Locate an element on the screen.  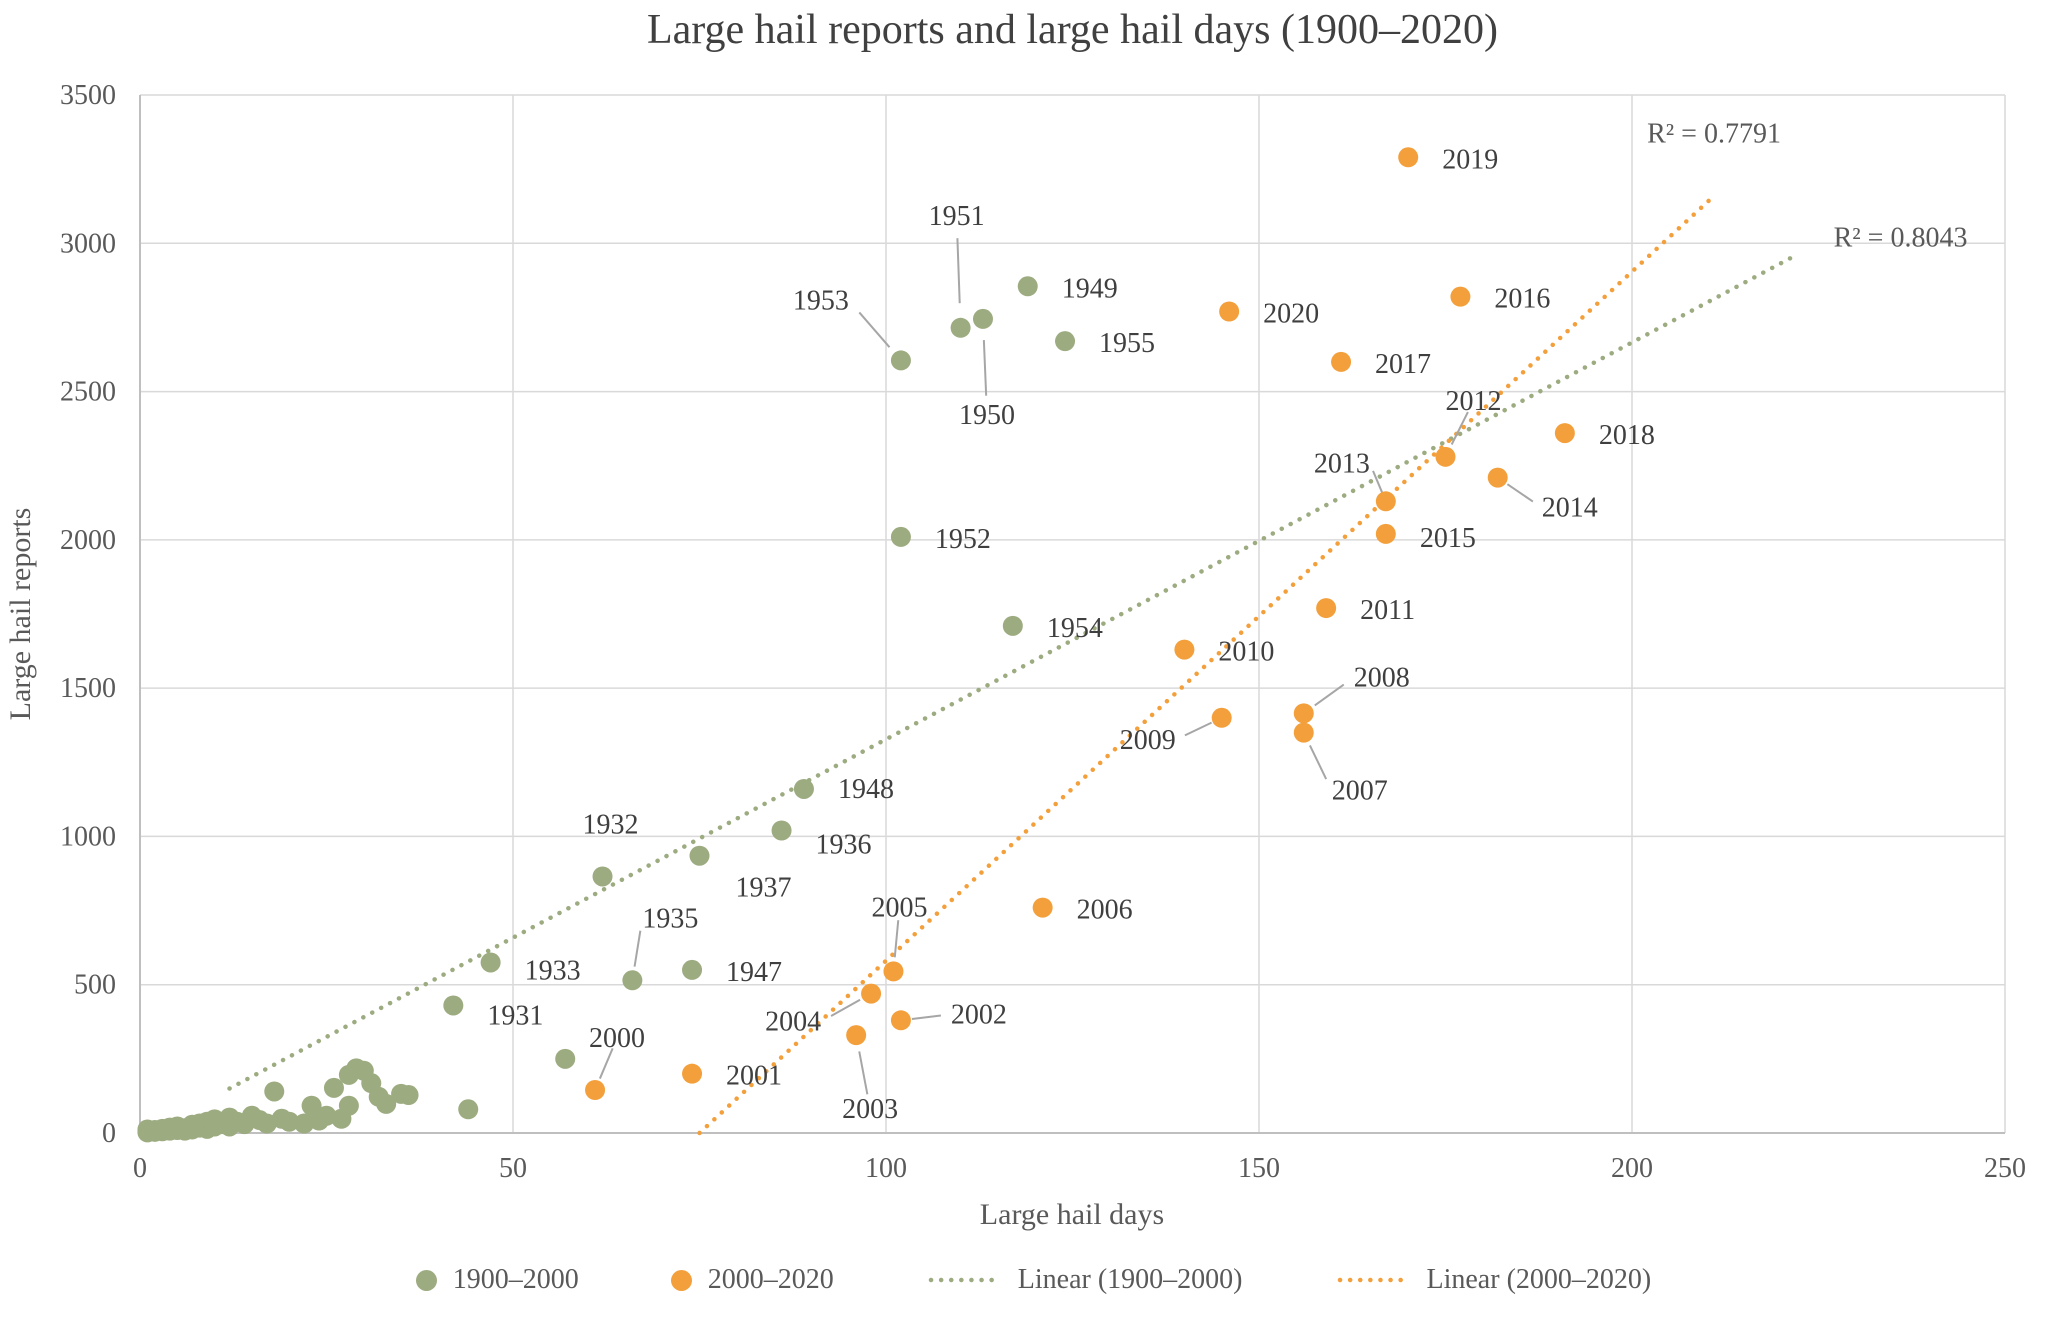
data-point-1955 is located at coordinates (1065, 341).